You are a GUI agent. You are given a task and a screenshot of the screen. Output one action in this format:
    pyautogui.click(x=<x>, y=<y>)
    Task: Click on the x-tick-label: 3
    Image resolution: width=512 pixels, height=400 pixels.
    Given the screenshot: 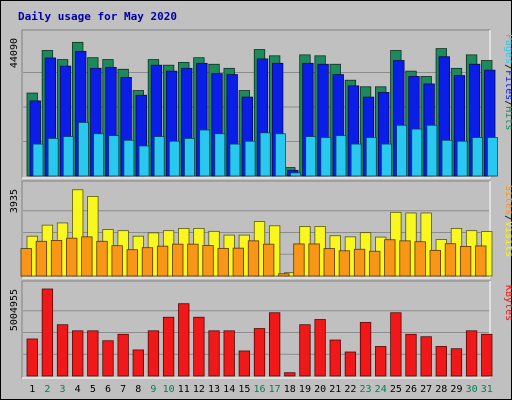 What is the action you would take?
    pyautogui.click(x=63, y=389)
    